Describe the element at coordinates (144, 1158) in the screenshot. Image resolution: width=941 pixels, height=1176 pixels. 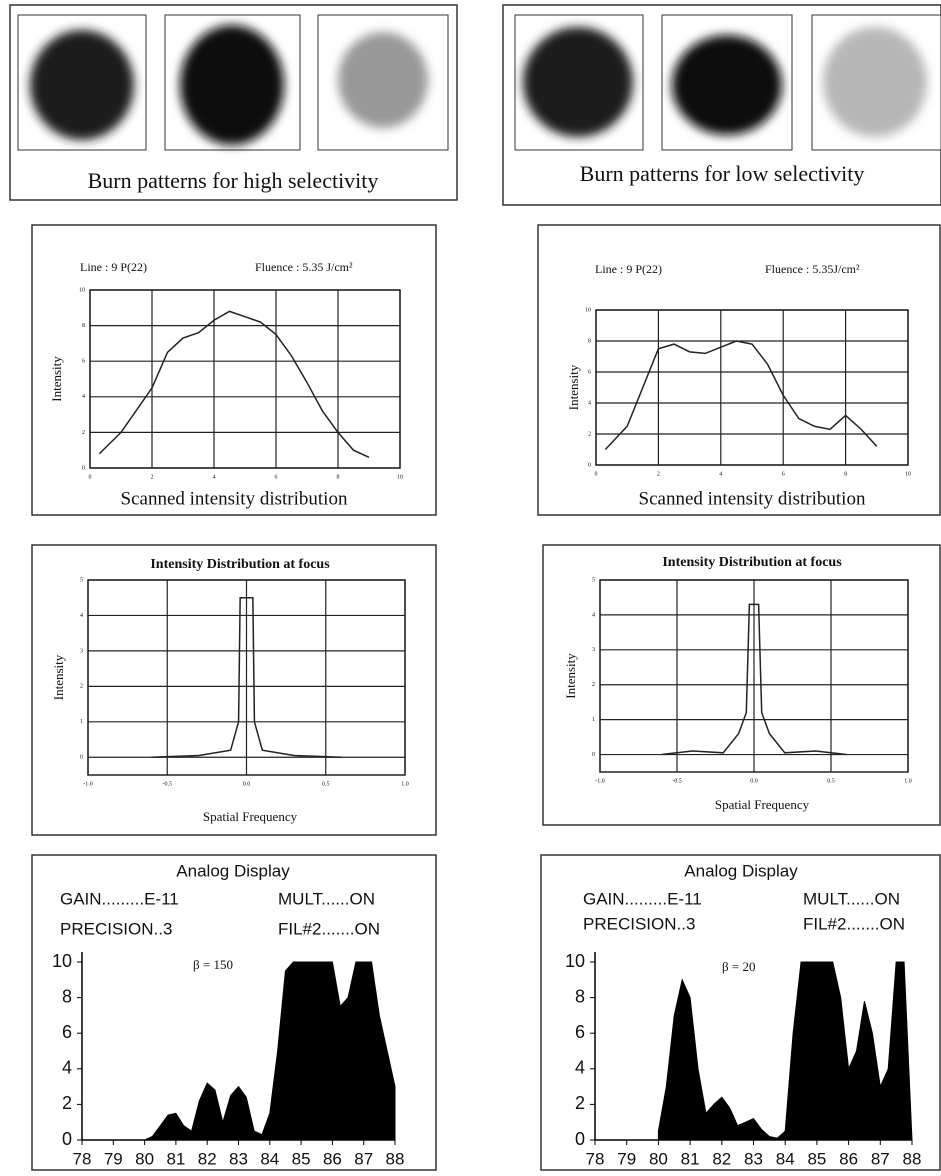
I see `x-tick-label: 80` at that location.